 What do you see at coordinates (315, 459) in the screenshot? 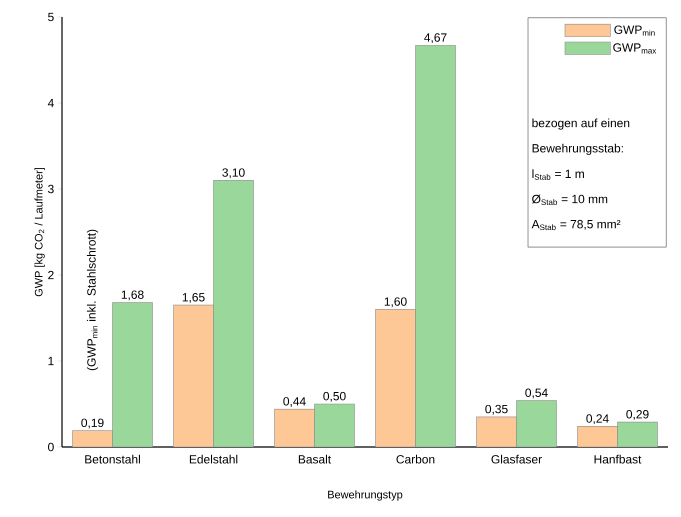
I see `x-tick-label: Basalt` at bounding box center [315, 459].